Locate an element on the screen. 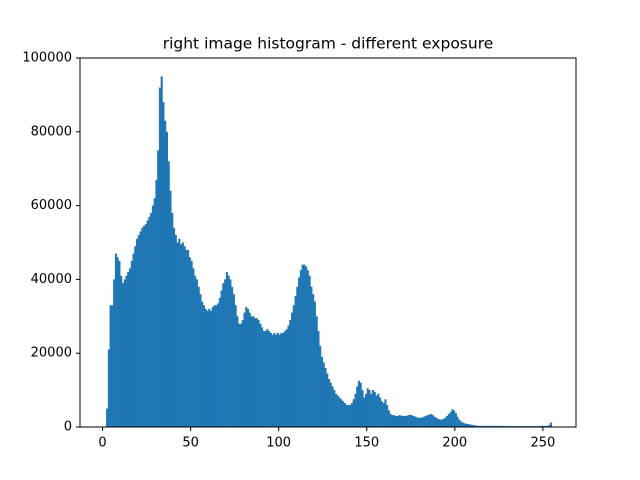 The image size is (640, 480). y-tick-label: 40000 is located at coordinates (51, 279).